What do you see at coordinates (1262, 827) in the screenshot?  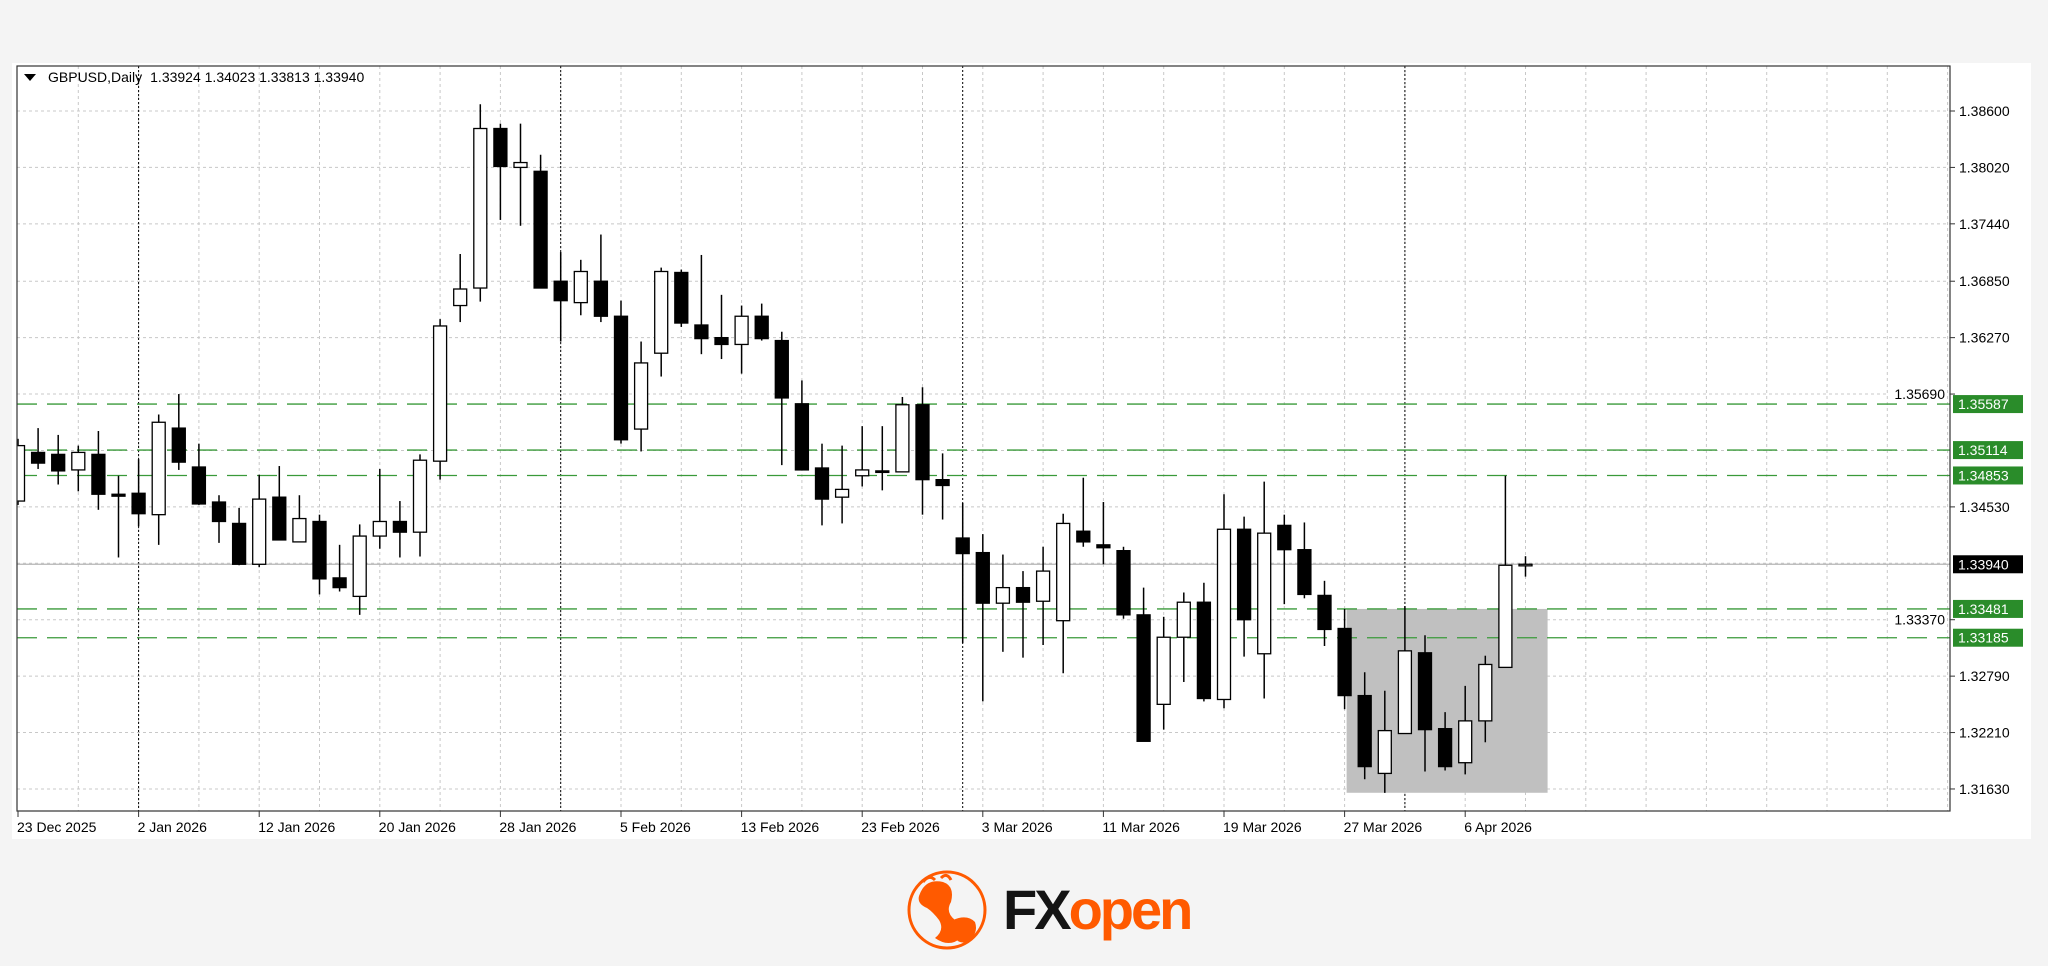 I see `x-tick-label: 19 Mar 2026` at bounding box center [1262, 827].